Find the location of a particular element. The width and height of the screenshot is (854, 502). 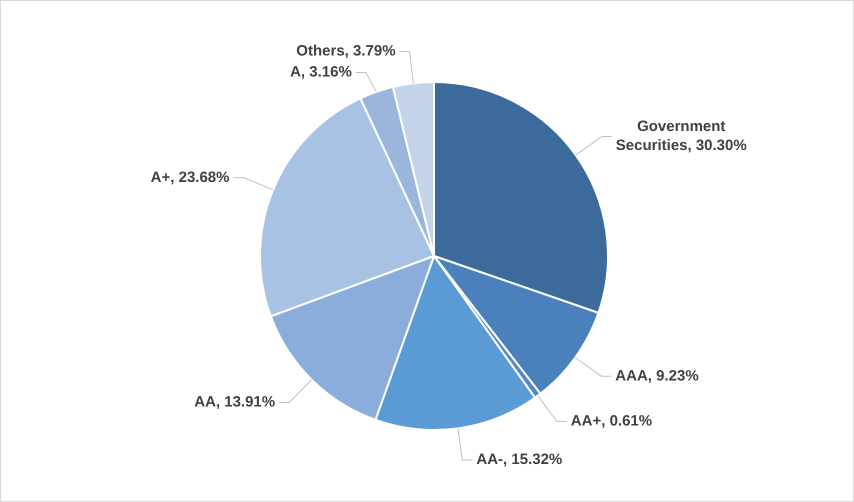

slice-label: Government Securities, 30.30% is located at coordinates (681, 136).